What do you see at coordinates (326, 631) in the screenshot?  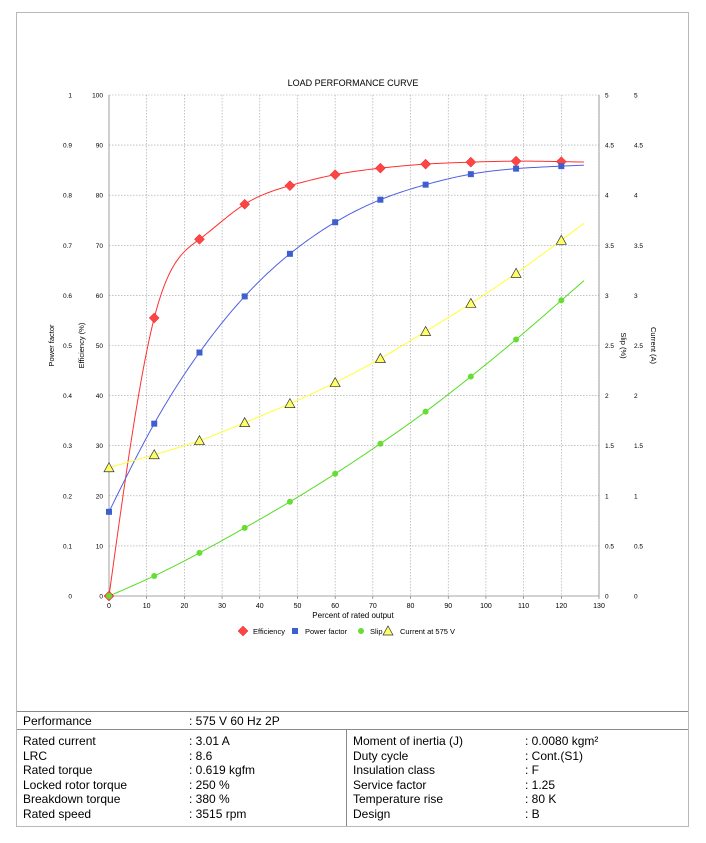 I see `legend-label: Power factor` at bounding box center [326, 631].